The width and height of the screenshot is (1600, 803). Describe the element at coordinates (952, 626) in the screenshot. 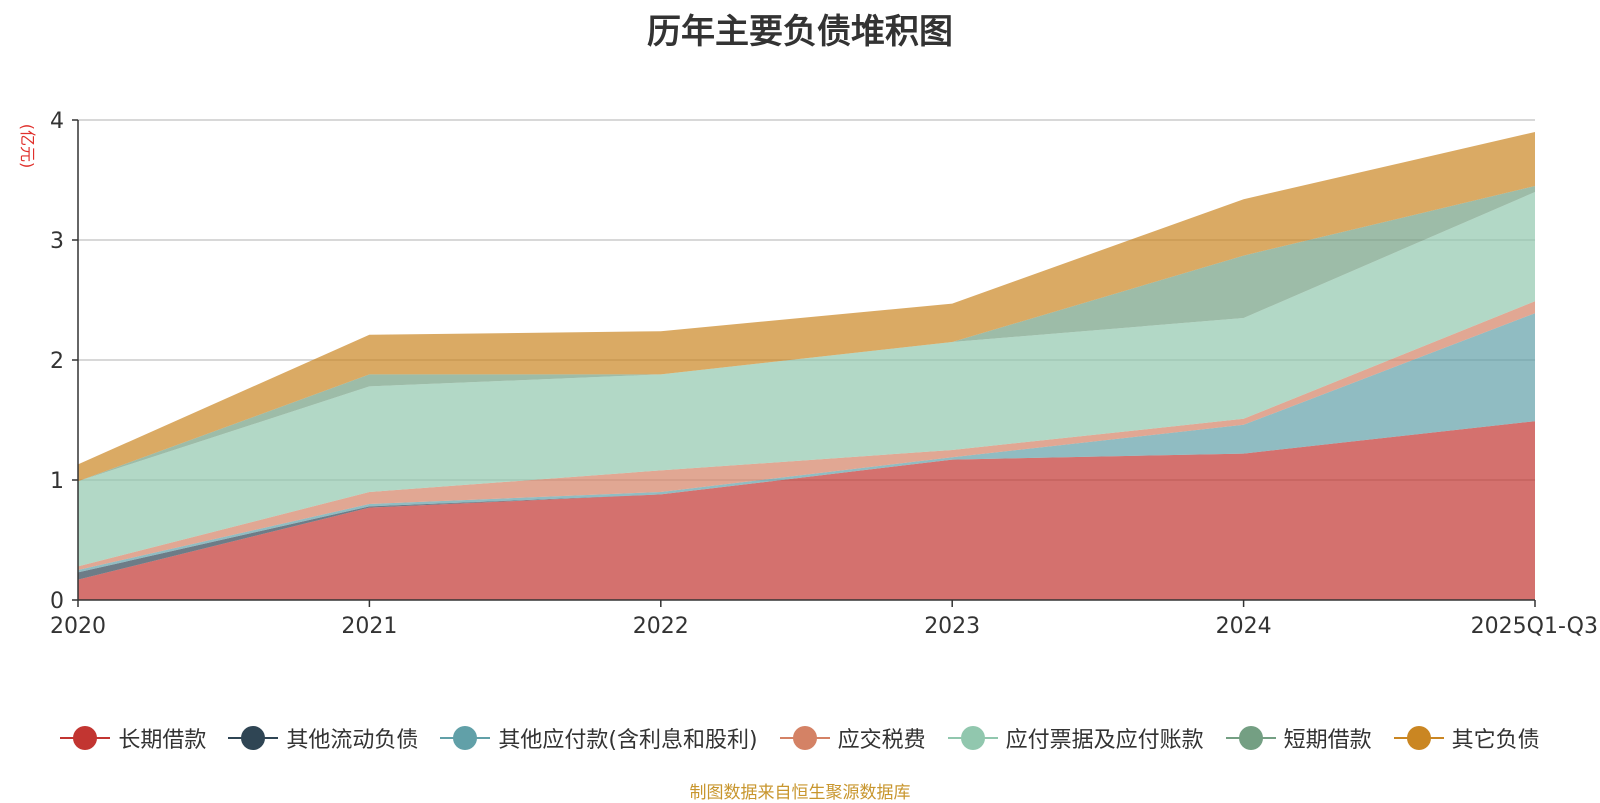

I see `x-tick-label-3: 2023` at that location.